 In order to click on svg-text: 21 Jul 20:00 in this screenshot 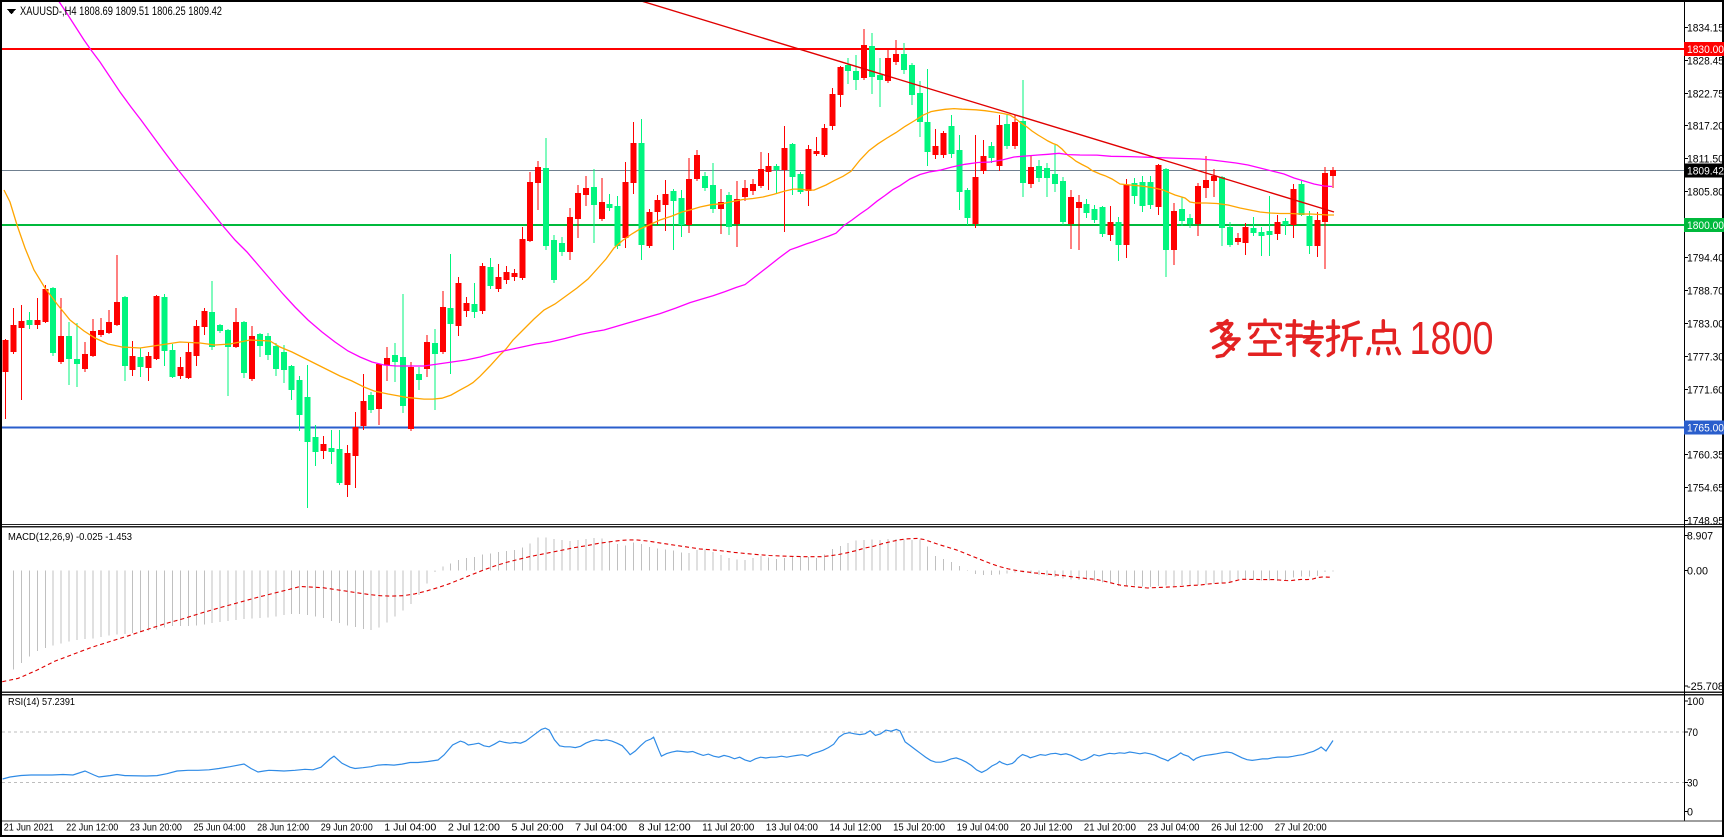, I will do `click(1110, 828)`.